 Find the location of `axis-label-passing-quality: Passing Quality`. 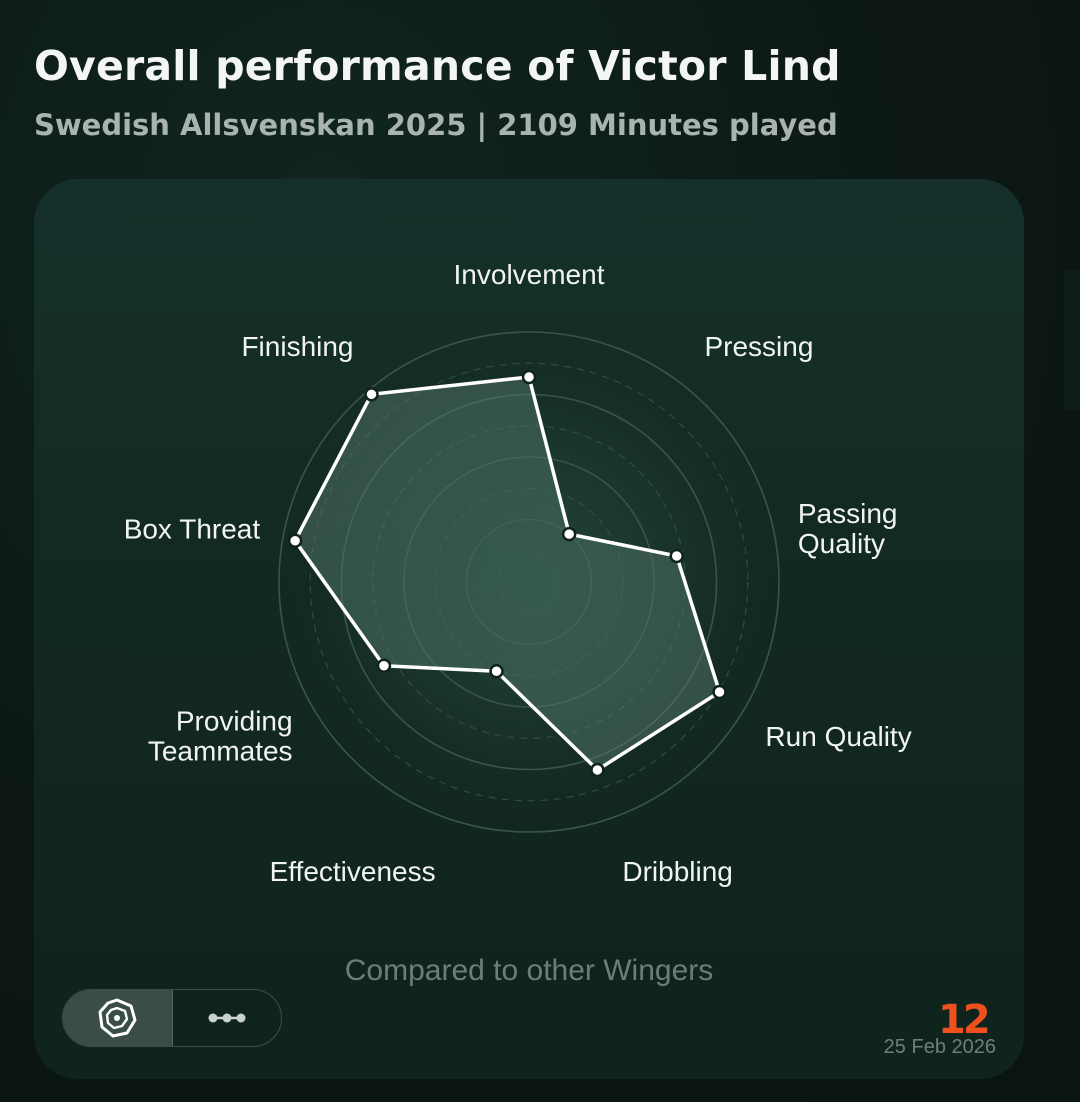

axis-label-passing-quality: Passing Quality is located at coordinates (848, 528).